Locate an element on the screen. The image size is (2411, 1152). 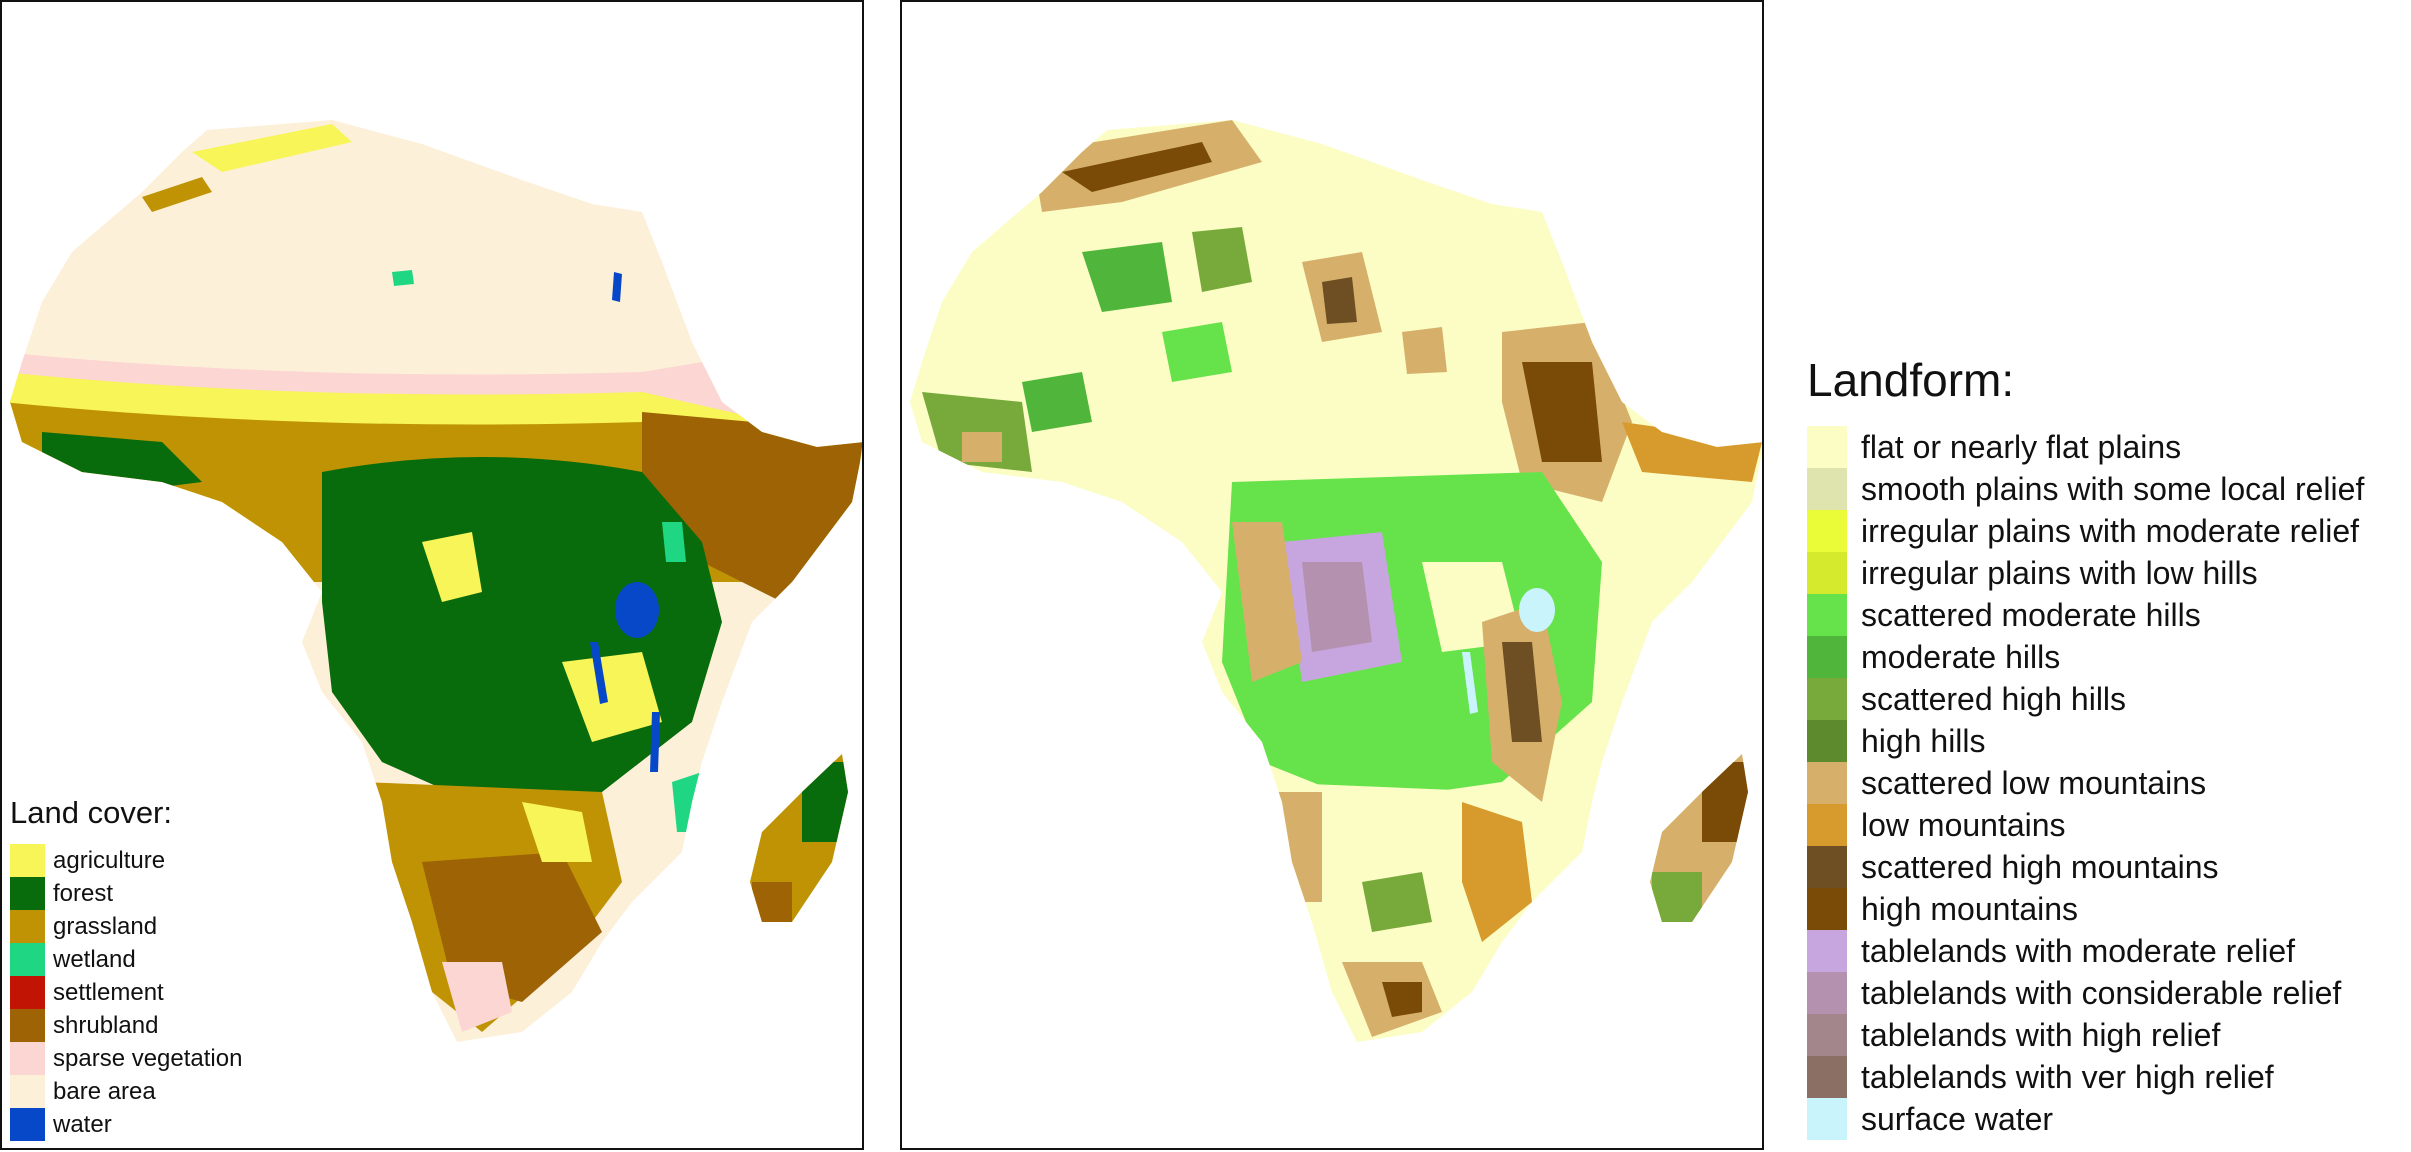
legend-label: water is located at coordinates (82, 1124).